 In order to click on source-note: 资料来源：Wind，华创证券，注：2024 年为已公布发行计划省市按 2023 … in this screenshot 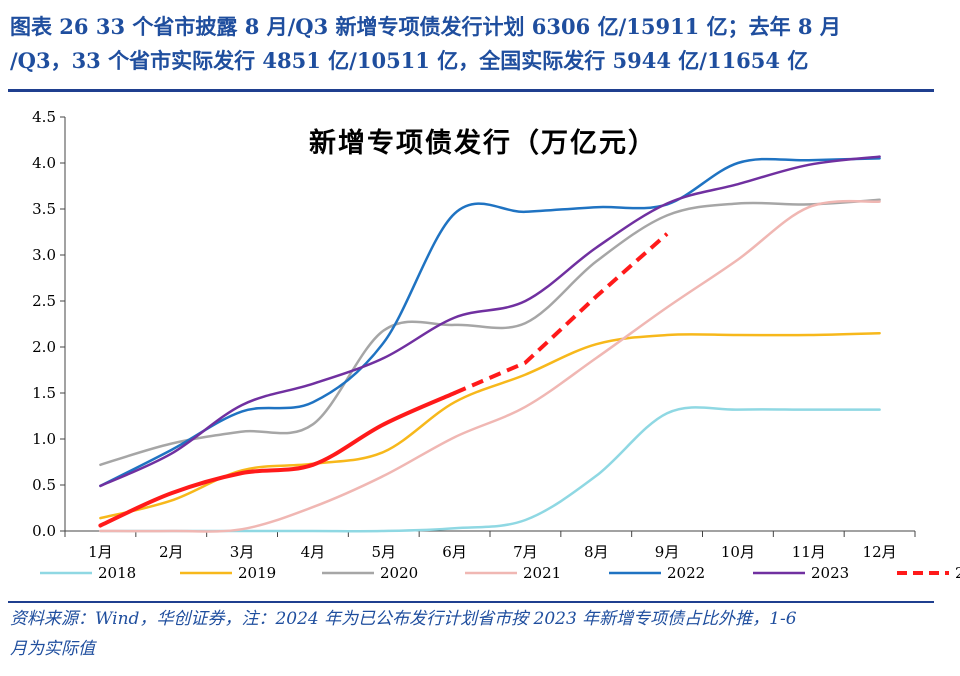, I will do `click(475, 634)`.